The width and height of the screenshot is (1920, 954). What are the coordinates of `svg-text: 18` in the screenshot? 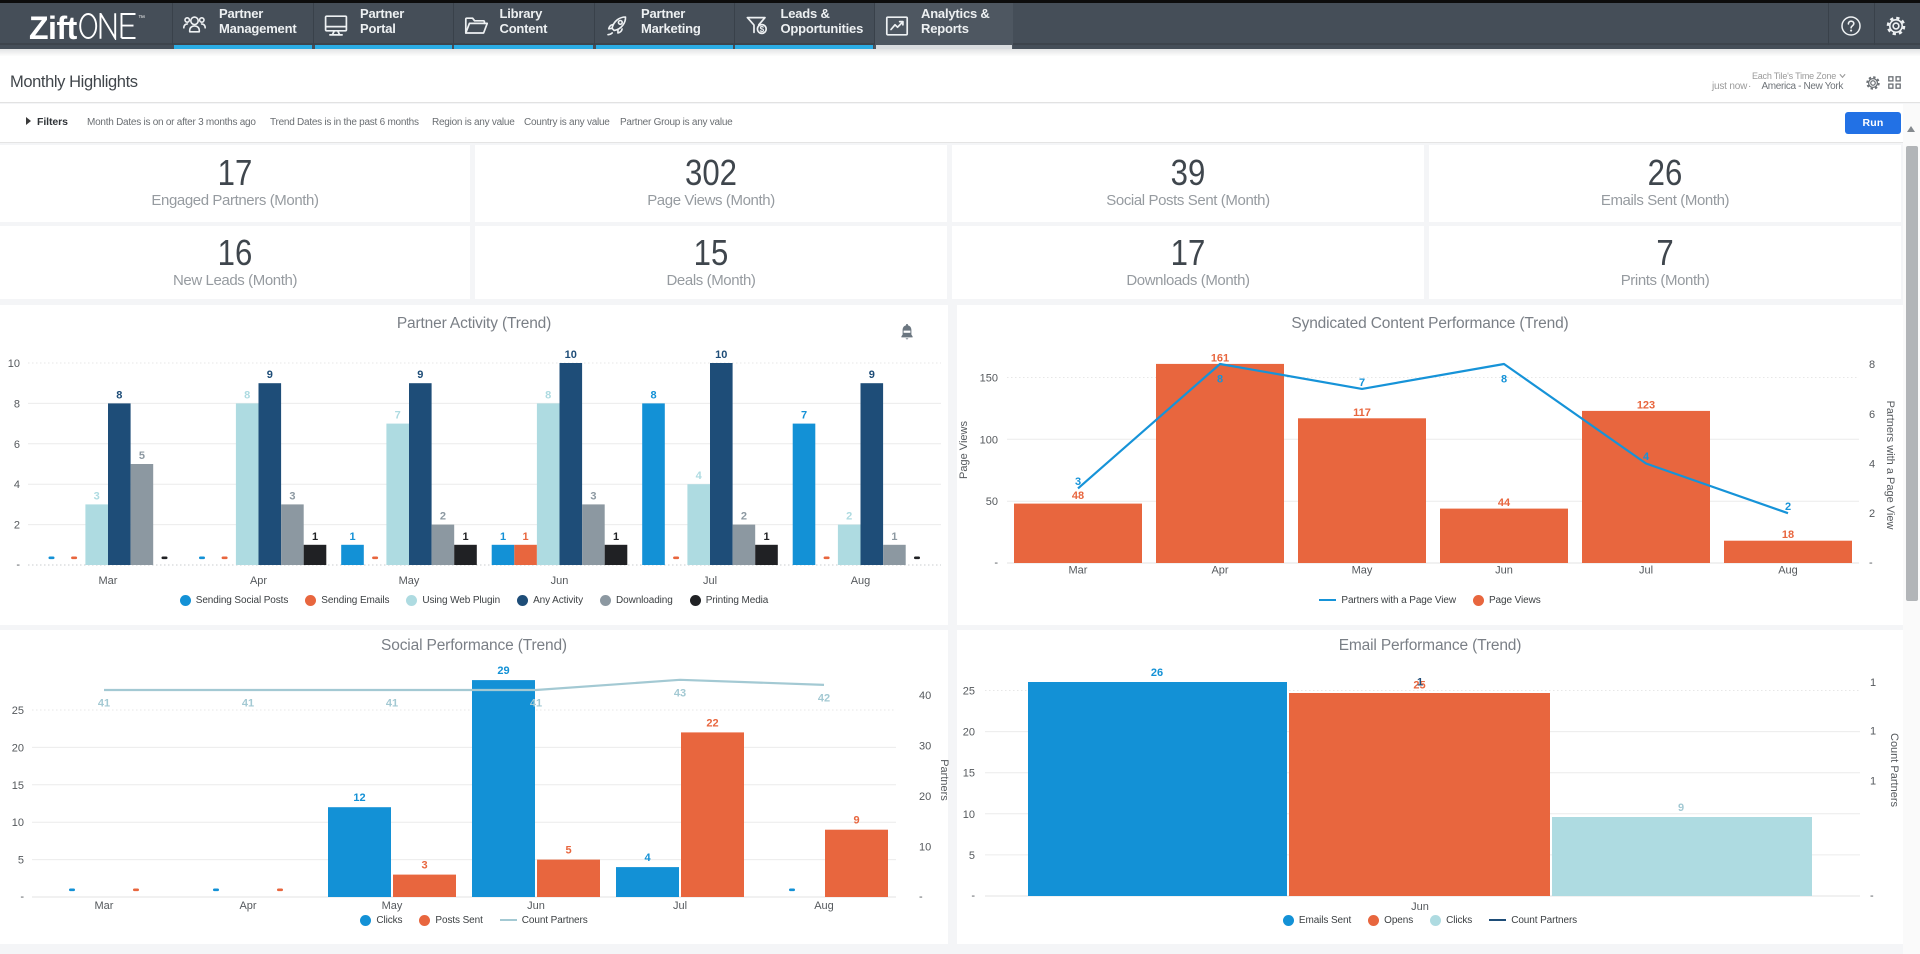 It's located at (1788, 535).